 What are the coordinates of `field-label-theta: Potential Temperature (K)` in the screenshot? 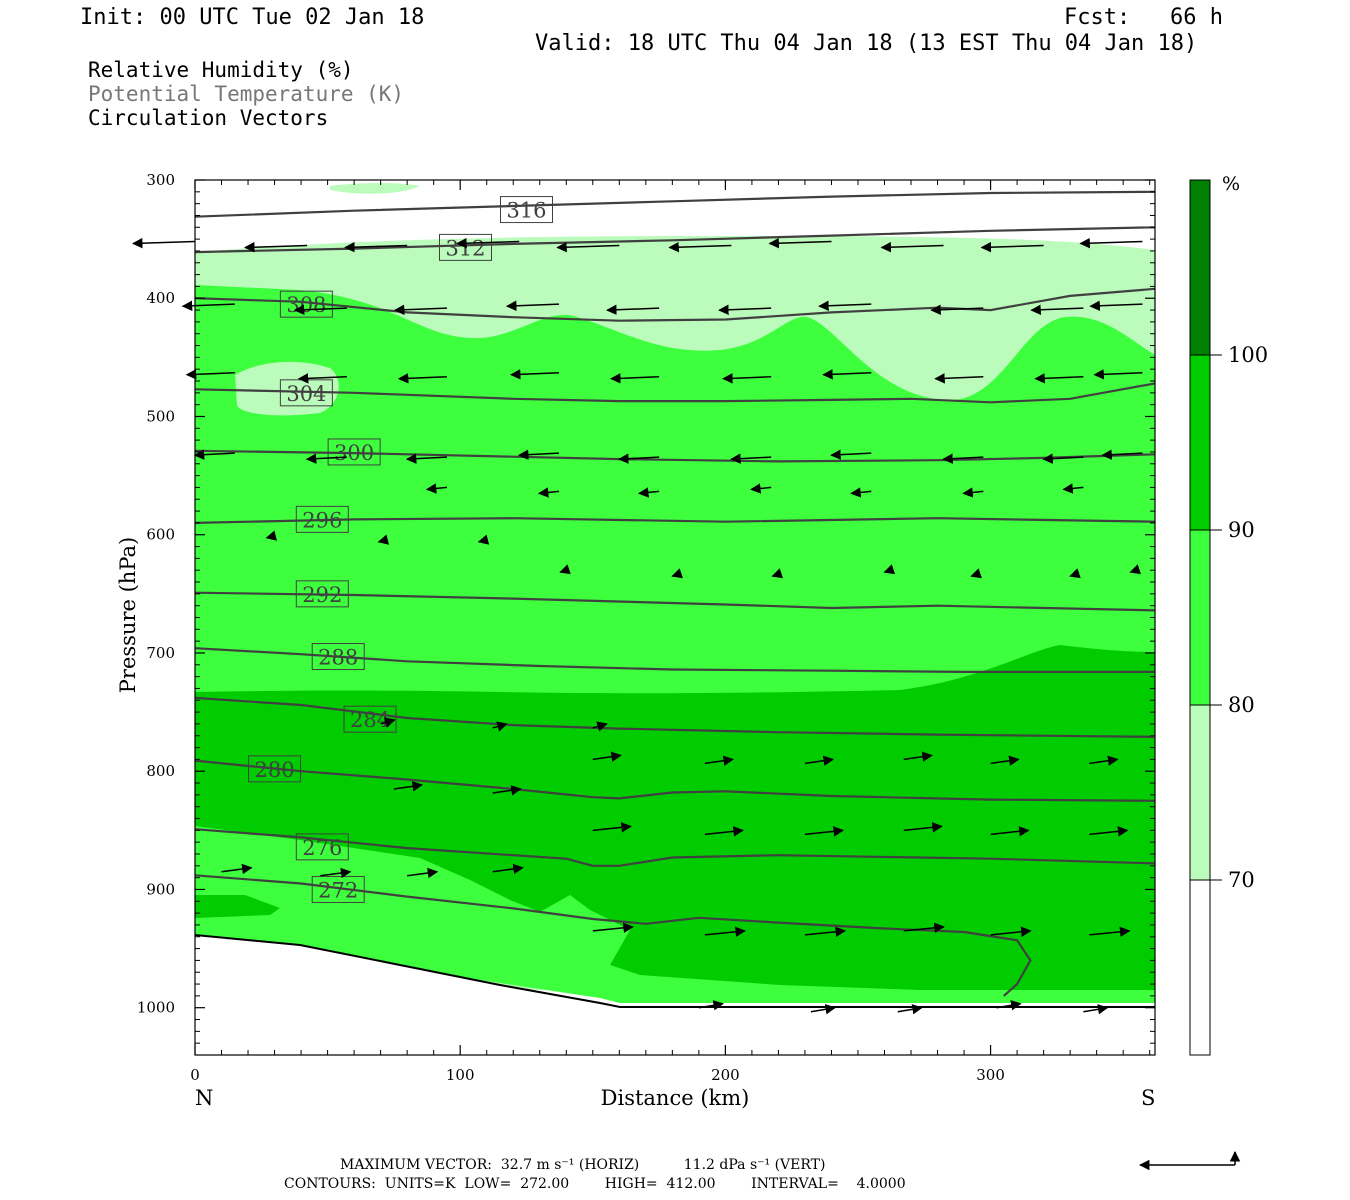 It's located at (246, 94).